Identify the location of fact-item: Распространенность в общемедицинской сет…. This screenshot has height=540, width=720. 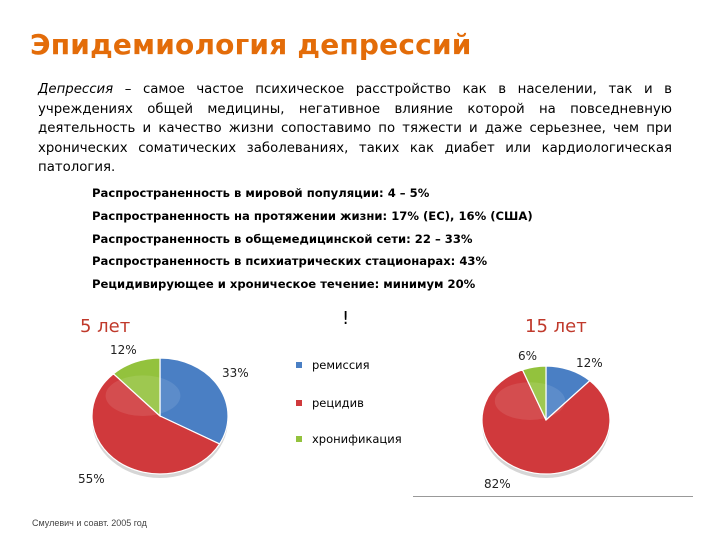
(282, 238).